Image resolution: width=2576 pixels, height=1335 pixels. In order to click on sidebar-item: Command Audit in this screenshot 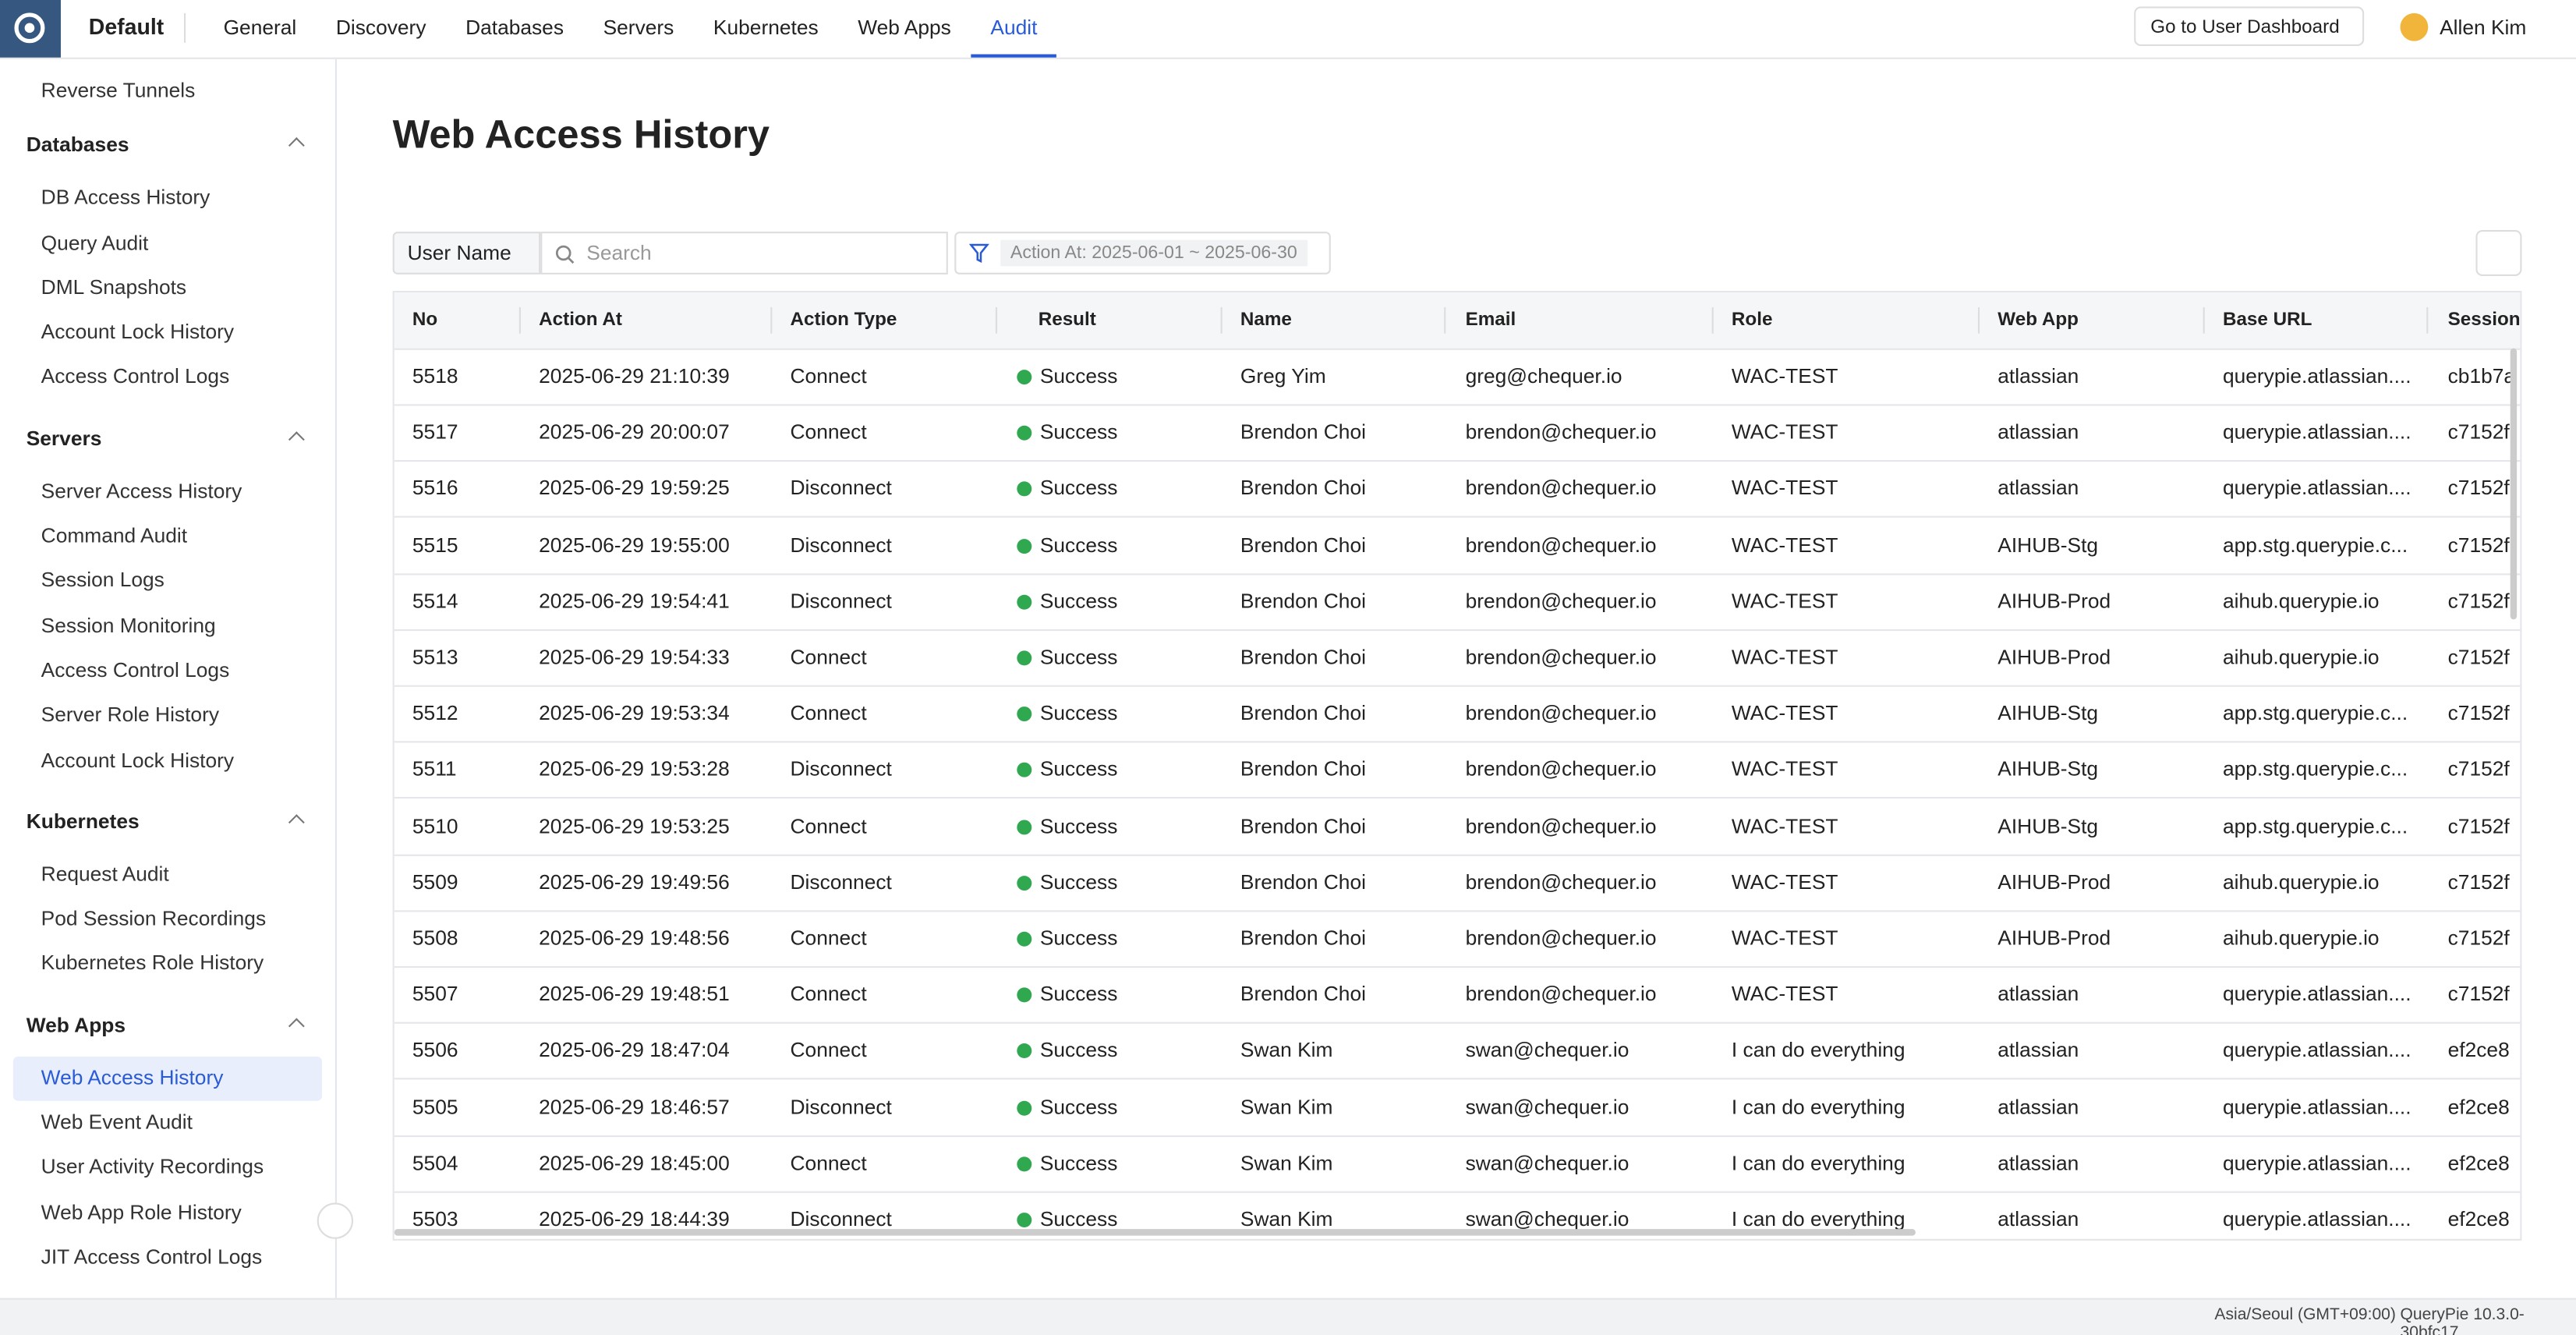, I will do `click(167, 537)`.